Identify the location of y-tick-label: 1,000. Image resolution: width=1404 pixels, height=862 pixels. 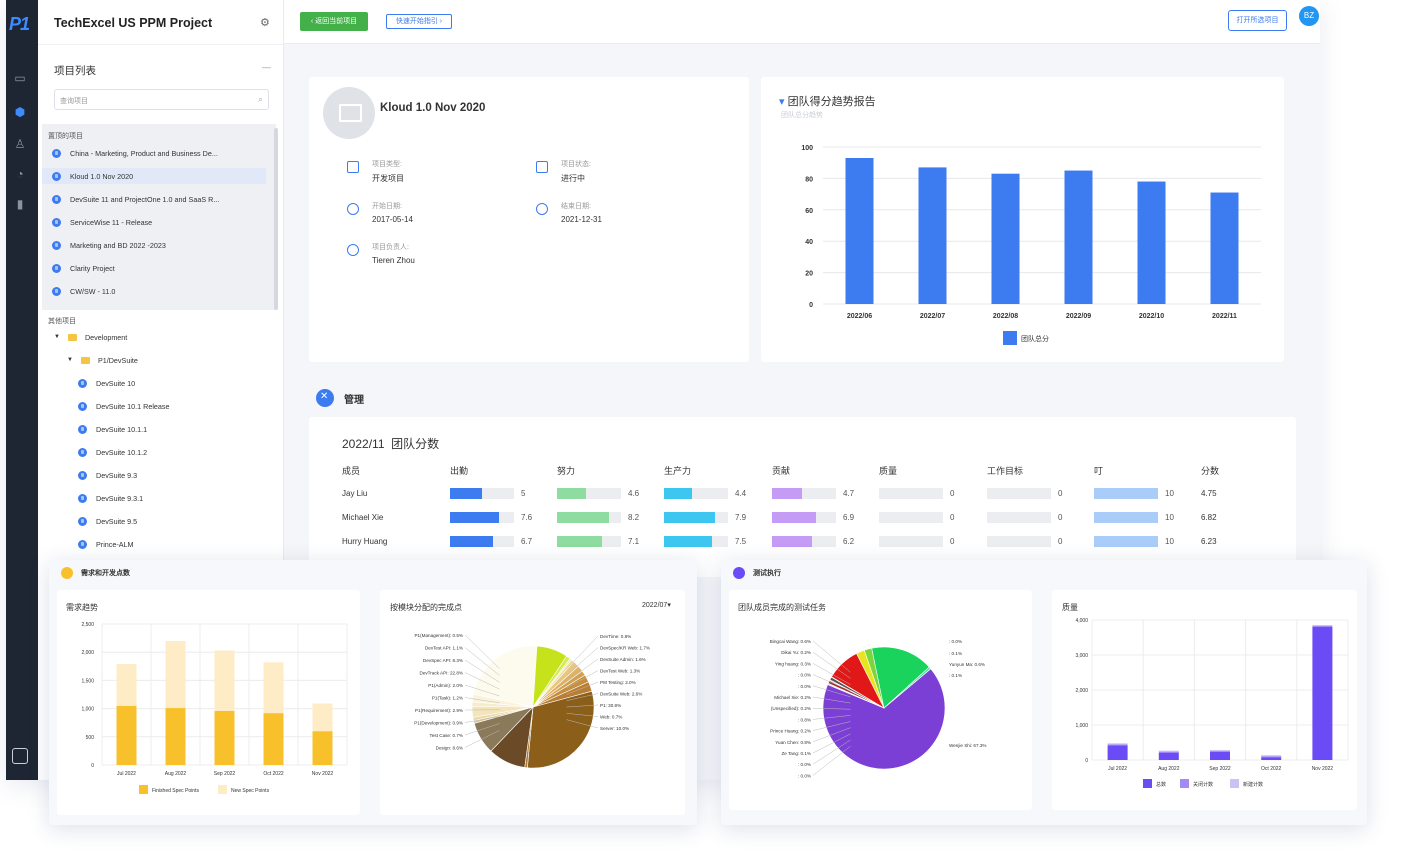
(1081, 726).